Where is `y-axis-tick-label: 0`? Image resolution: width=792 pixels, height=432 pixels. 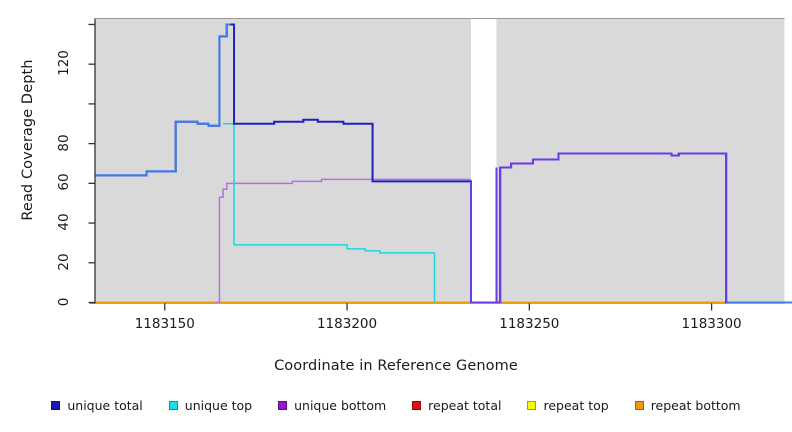 y-axis-tick-label: 0 is located at coordinates (63, 301).